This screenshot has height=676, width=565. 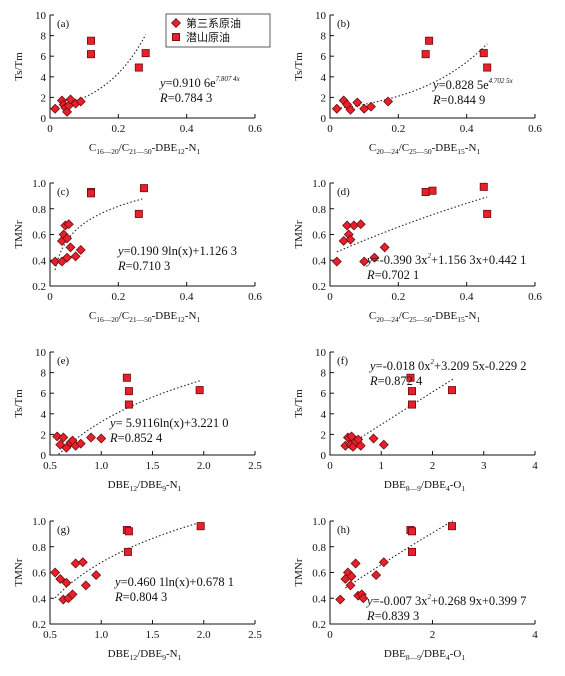 What do you see at coordinates (41, 353) in the screenshot?
I see `y-tick-label: 10` at bounding box center [41, 353].